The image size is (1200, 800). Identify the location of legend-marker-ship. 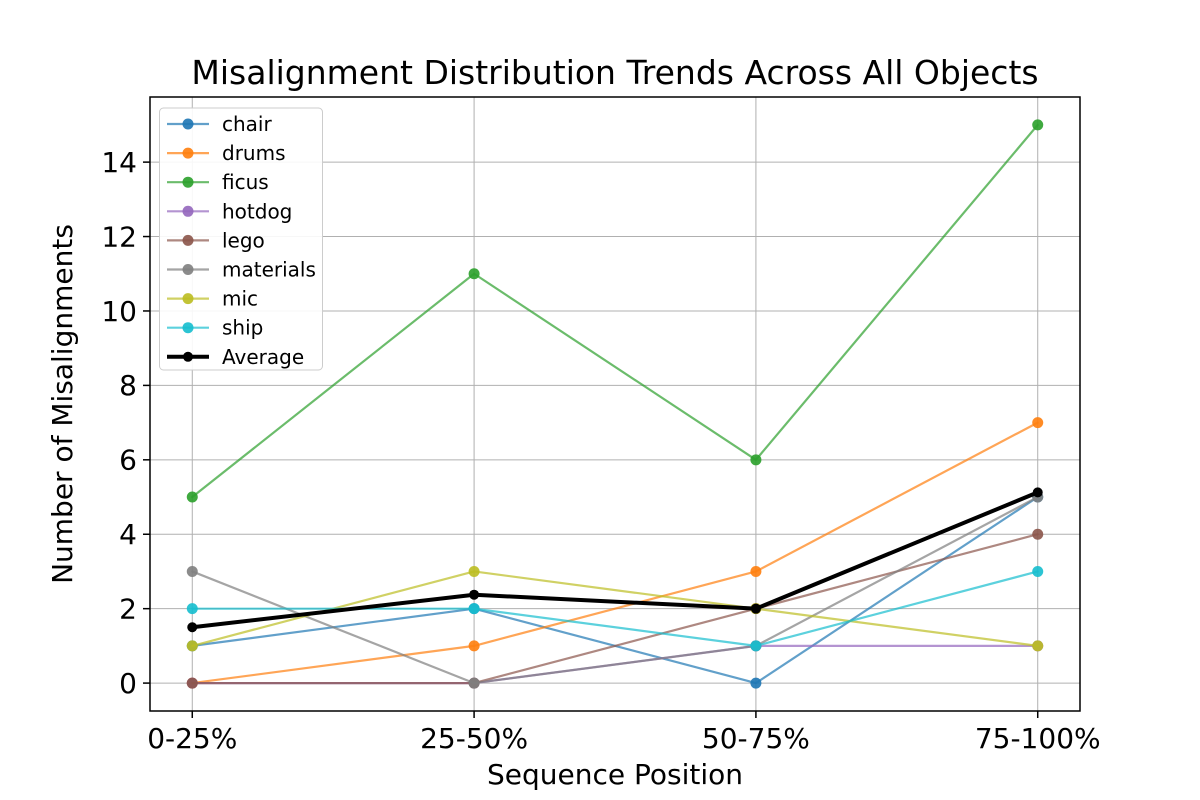
(188, 328).